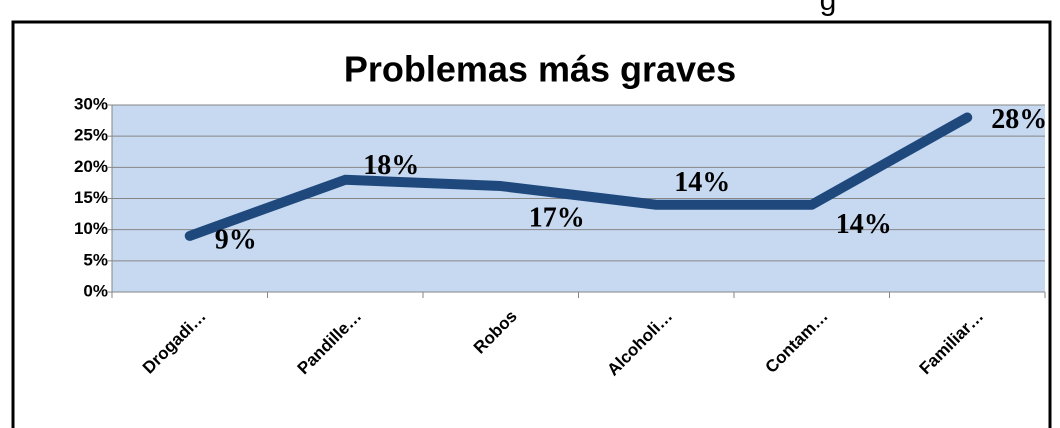 This screenshot has height=428, width=1060. Describe the element at coordinates (95, 259) in the screenshot. I see `y-tick-label: 5%` at that location.